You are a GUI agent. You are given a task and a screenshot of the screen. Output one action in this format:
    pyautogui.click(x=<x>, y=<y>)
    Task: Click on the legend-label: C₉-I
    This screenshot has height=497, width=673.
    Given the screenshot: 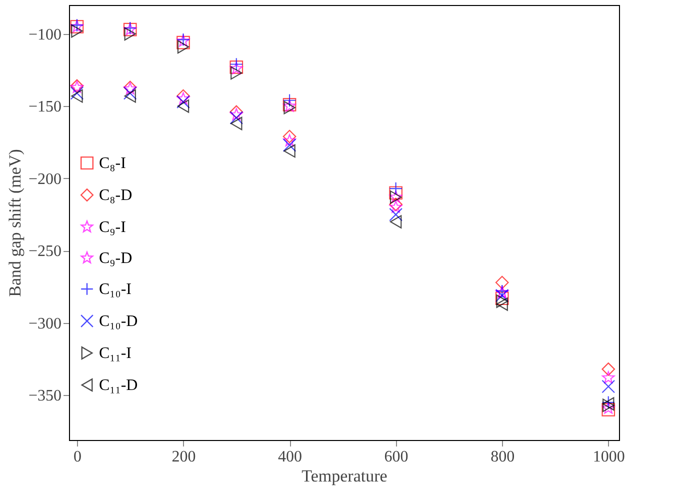 What is the action you would take?
    pyautogui.click(x=112, y=227)
    